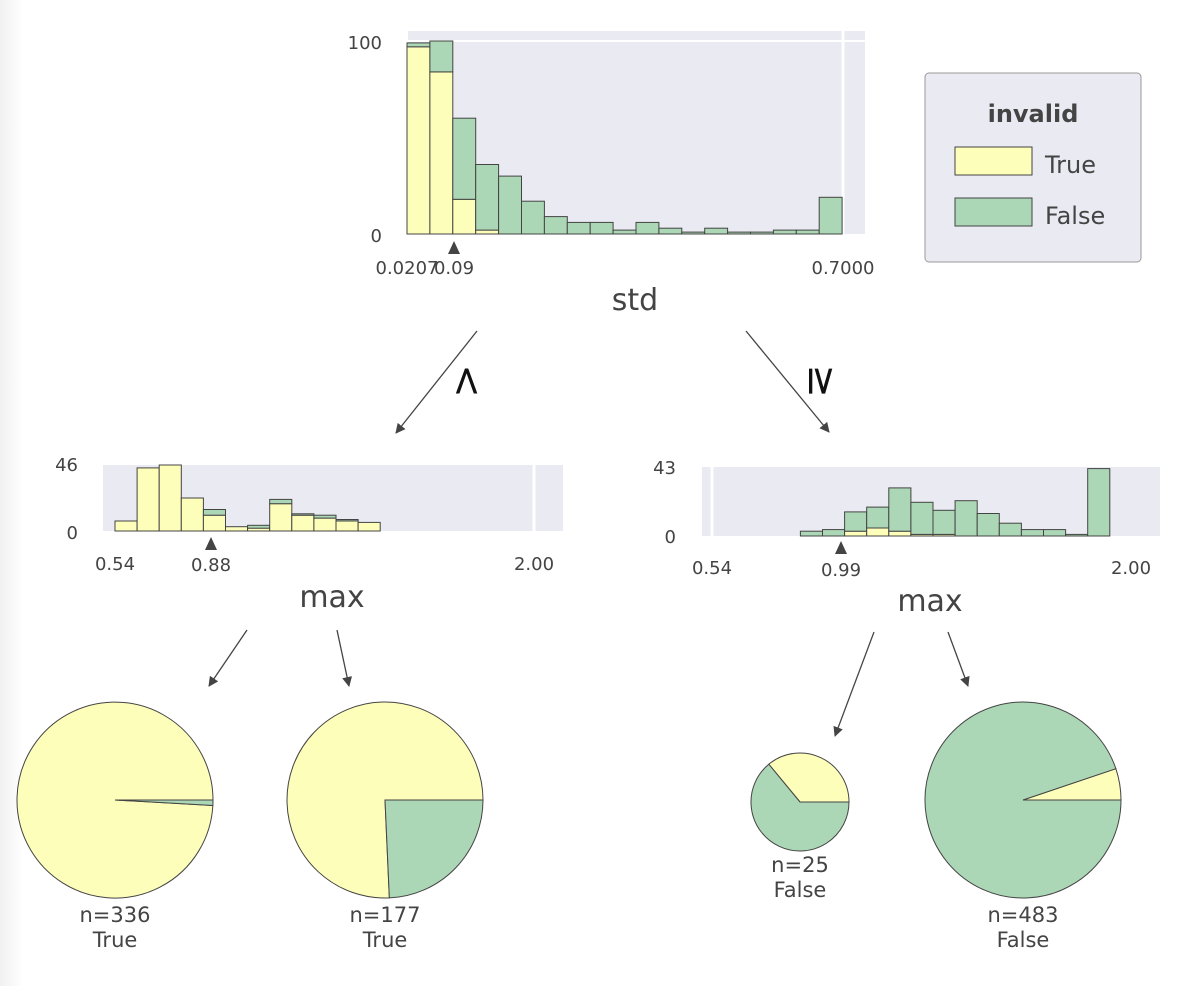 The image size is (1200, 986). Describe the element at coordinates (454, 268) in the screenshot. I see `split-value-label: 0.09` at that location.